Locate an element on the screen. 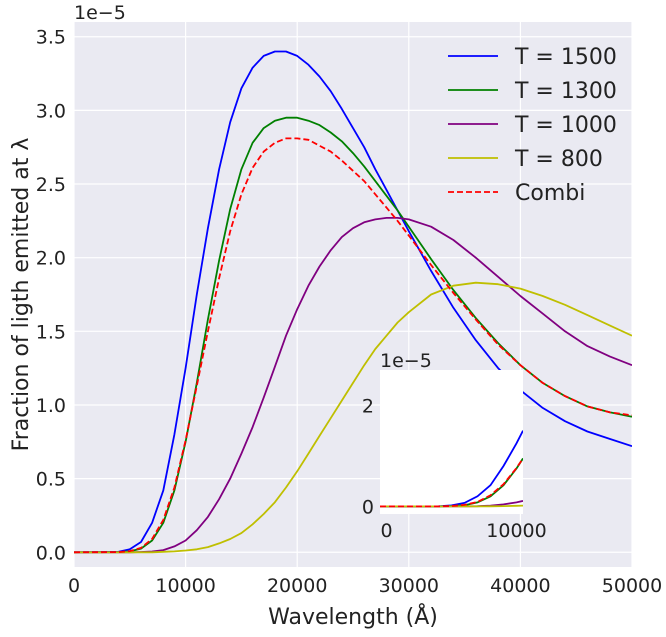  y-tick-label: 2.5 is located at coordinates (51, 185).